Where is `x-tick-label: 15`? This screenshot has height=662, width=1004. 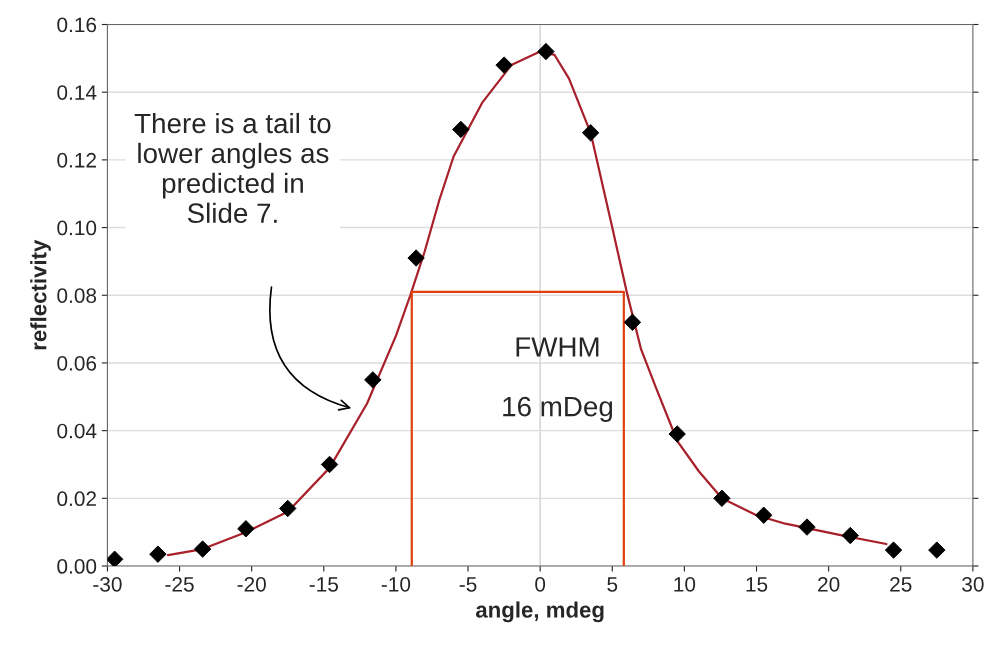
x-tick-label: 15 is located at coordinates (757, 584).